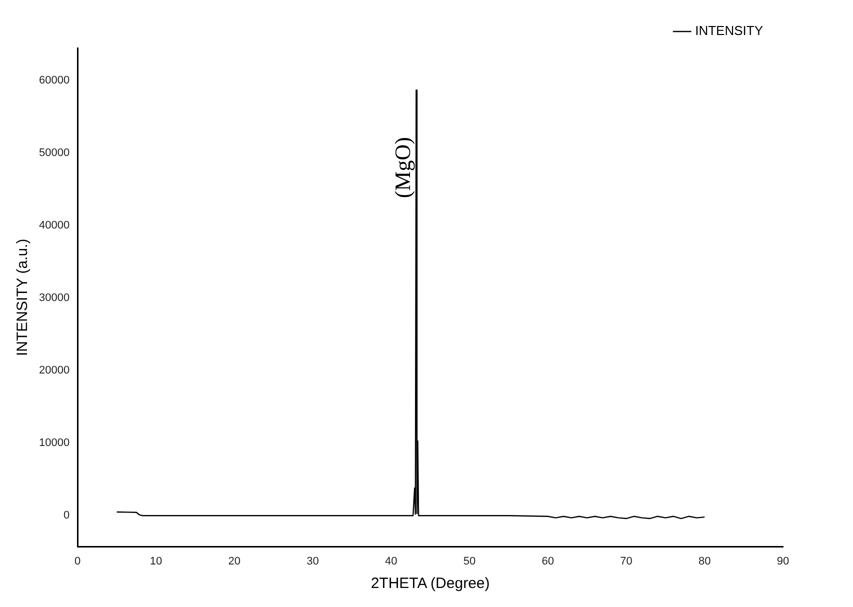  Describe the element at coordinates (54, 226) in the screenshot. I see `y-tick-label: 40000` at that location.